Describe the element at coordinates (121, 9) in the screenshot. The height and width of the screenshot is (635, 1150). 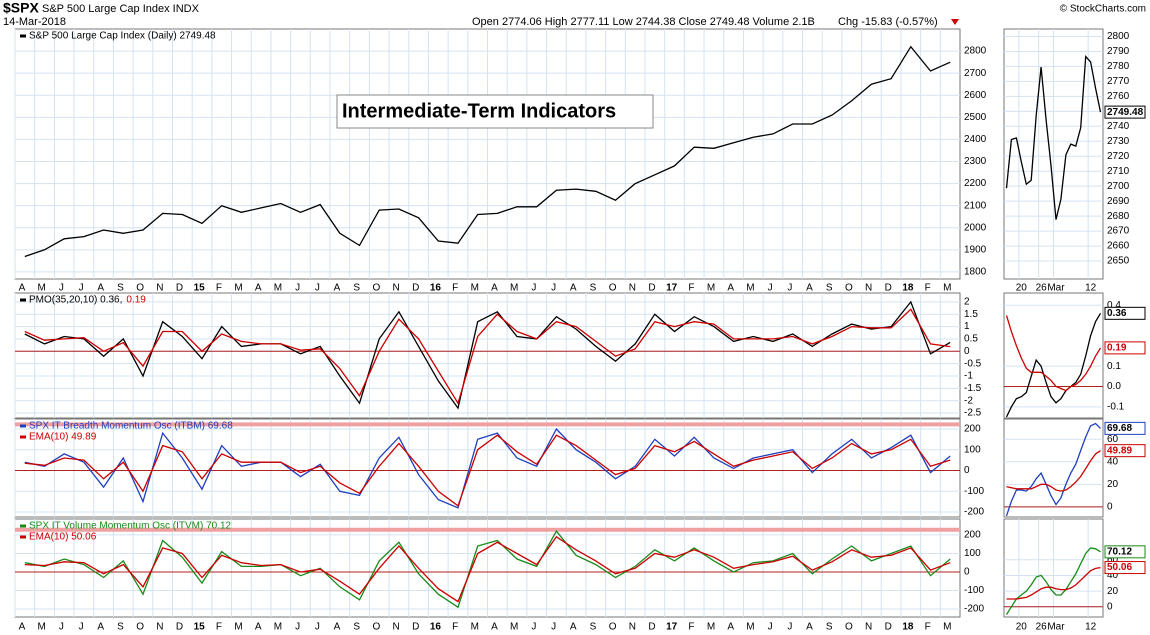
I see `security-name: S&P 500 Large Cap Index INDX` at that location.